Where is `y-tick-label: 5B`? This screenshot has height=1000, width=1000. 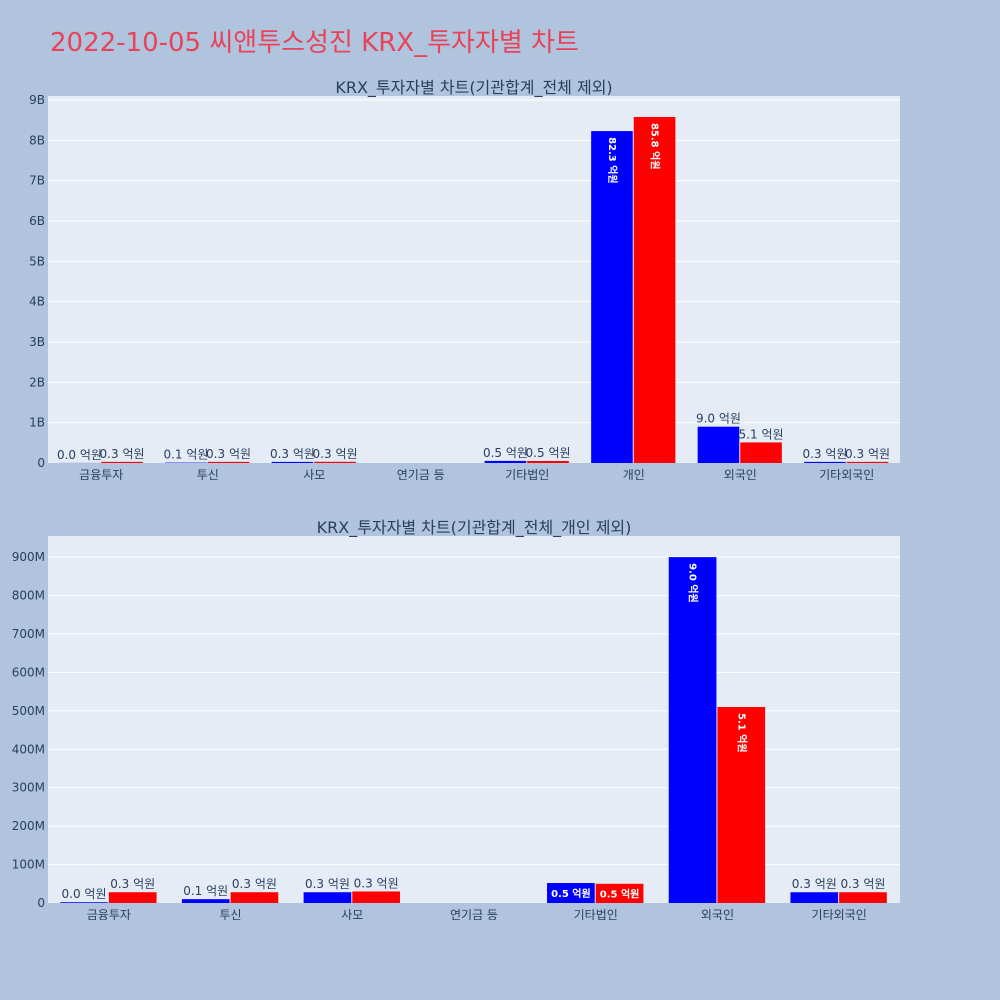
y-tick-label: 5B is located at coordinates (37, 261).